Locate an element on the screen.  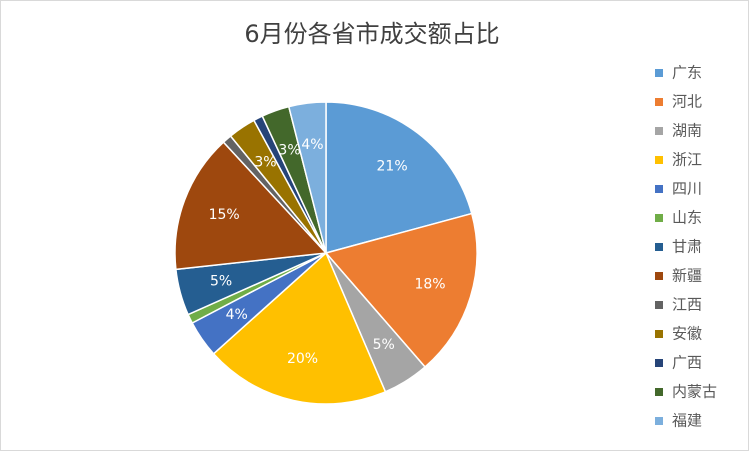
legend-label: 浙江 is located at coordinates (687, 160).